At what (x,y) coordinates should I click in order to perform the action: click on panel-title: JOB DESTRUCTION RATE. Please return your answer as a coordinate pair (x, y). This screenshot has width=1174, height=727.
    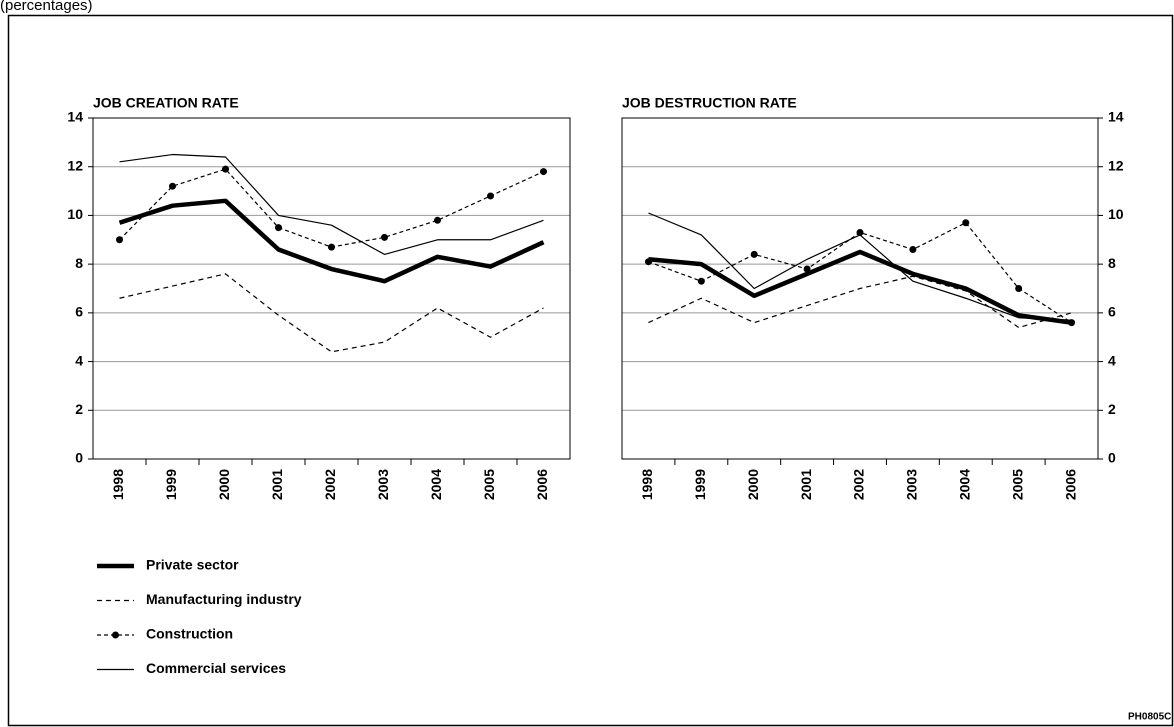
    Looking at the image, I should click on (709, 103).